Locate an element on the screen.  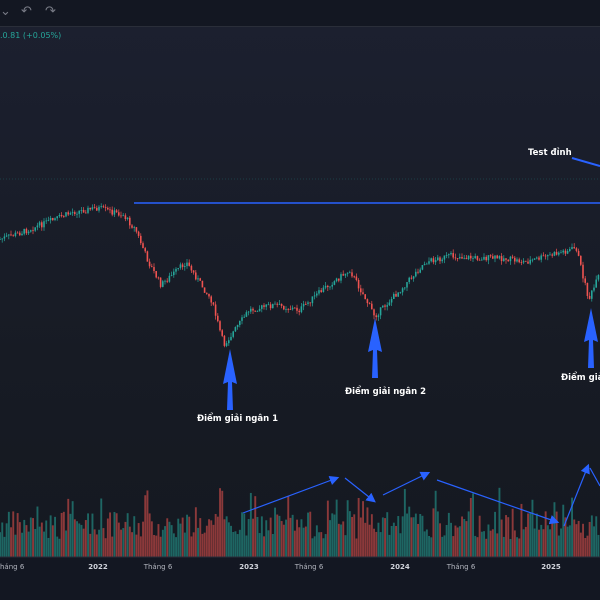
volume-trend-arrow is located at coordinates (576, 495).